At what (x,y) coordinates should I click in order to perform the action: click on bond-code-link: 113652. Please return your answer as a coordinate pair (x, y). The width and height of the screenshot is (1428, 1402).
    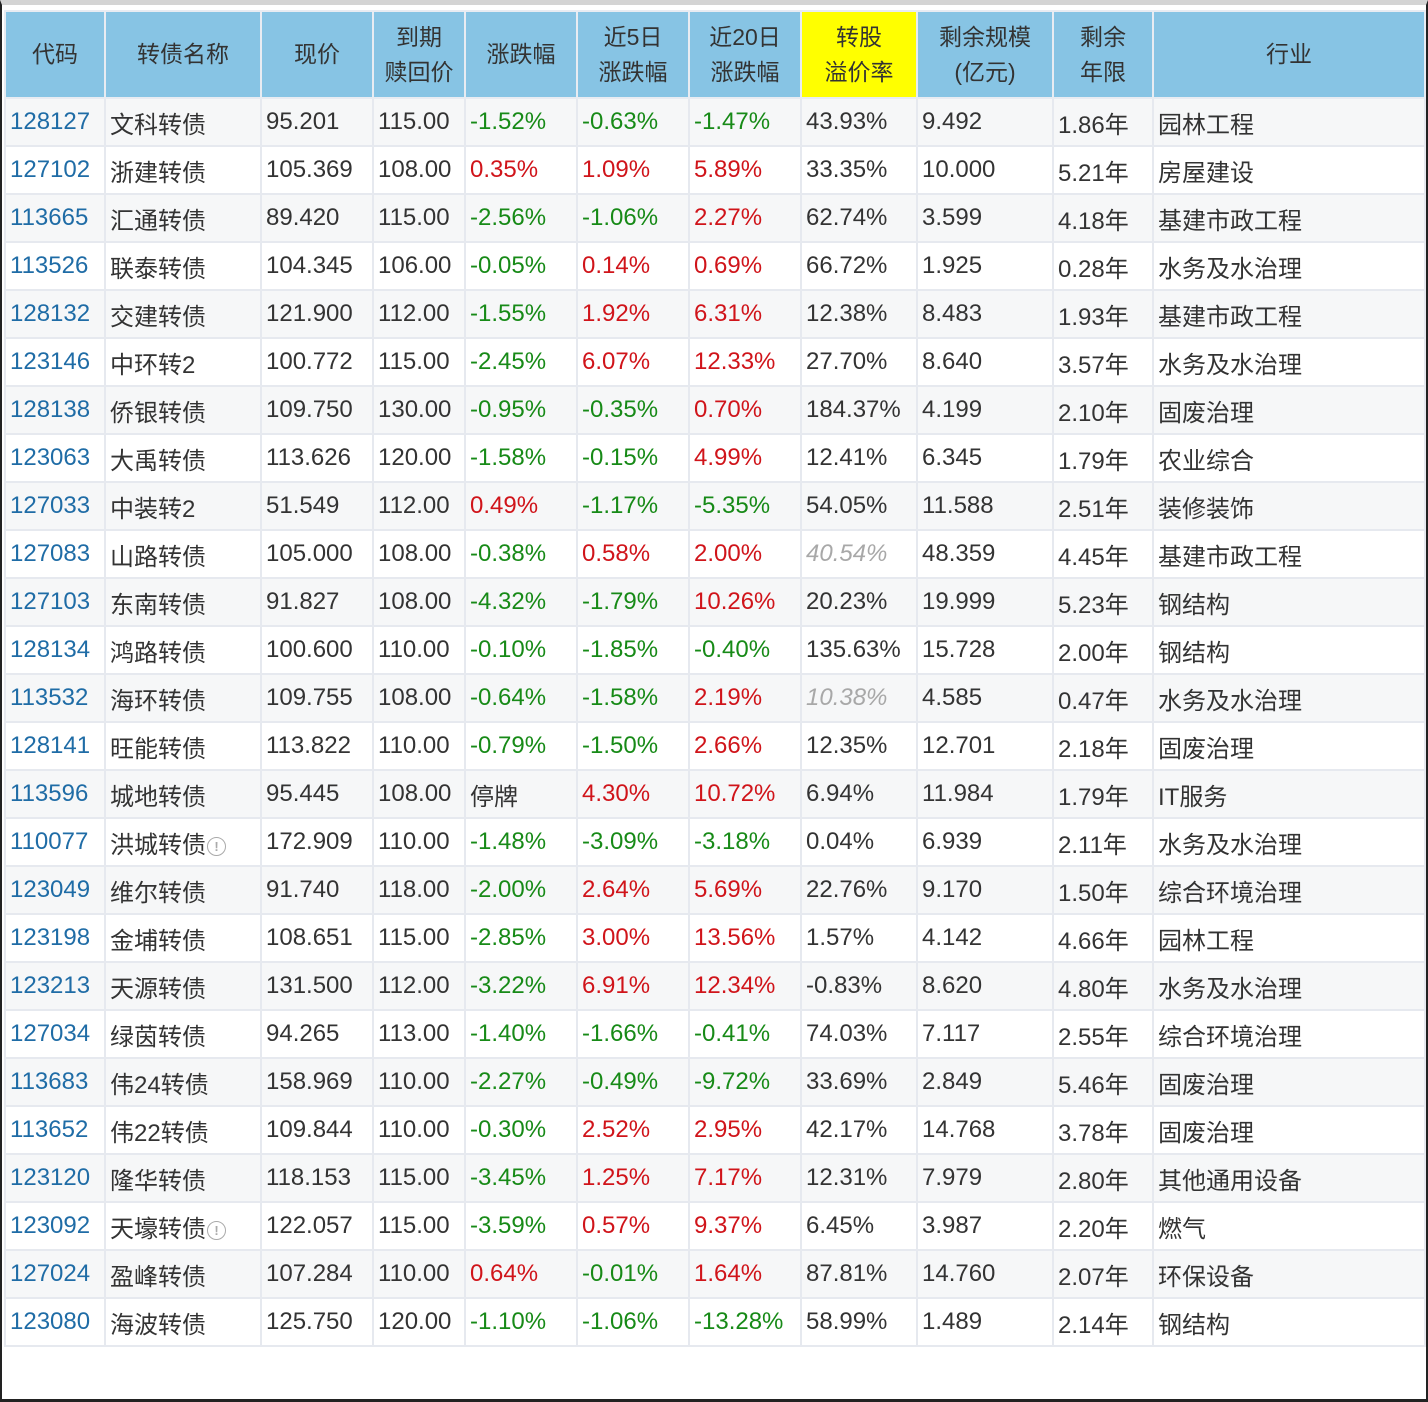
    Looking at the image, I should click on (49, 1129).